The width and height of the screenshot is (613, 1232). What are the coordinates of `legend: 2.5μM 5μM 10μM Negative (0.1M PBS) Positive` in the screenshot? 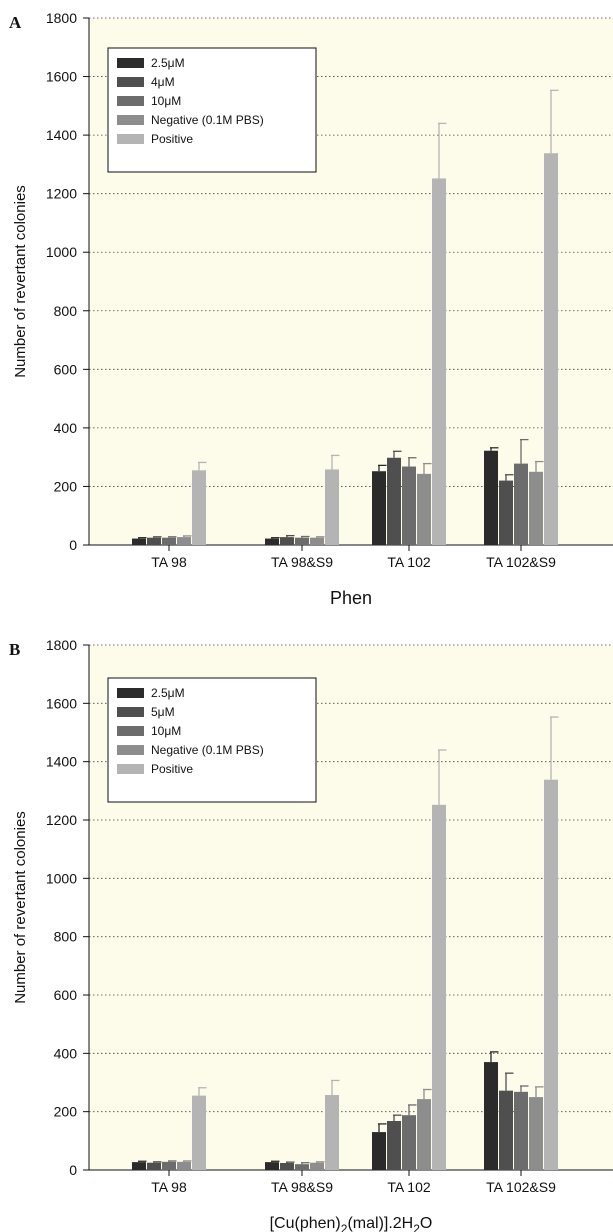 It's located at (212, 740).